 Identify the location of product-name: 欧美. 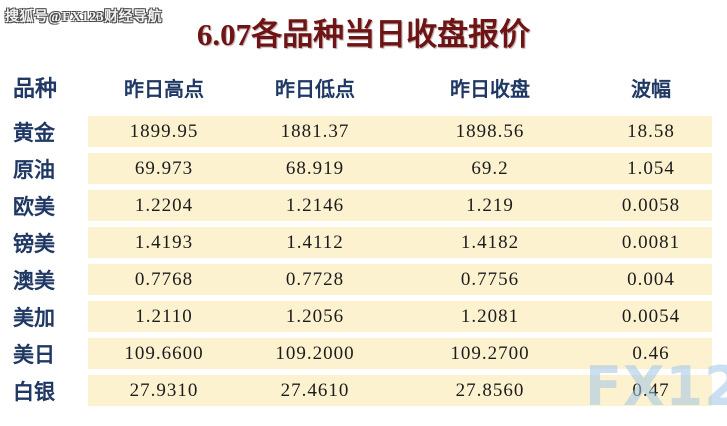
(44, 205).